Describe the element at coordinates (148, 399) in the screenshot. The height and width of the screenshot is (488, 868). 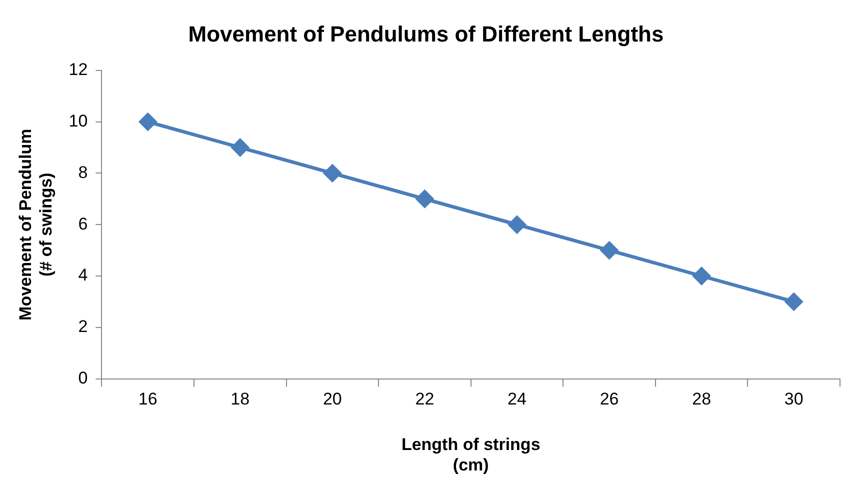
I see `x-tick-label: 16` at that location.